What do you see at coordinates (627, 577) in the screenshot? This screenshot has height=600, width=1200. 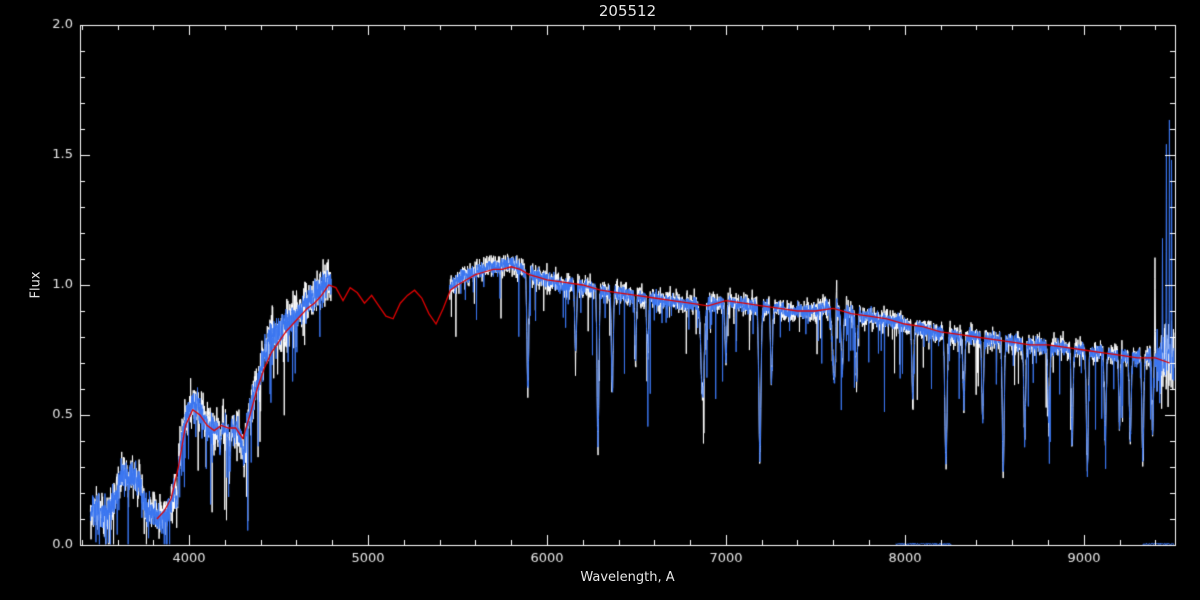 I see `x-axis-label: Wavelength, A` at bounding box center [627, 577].